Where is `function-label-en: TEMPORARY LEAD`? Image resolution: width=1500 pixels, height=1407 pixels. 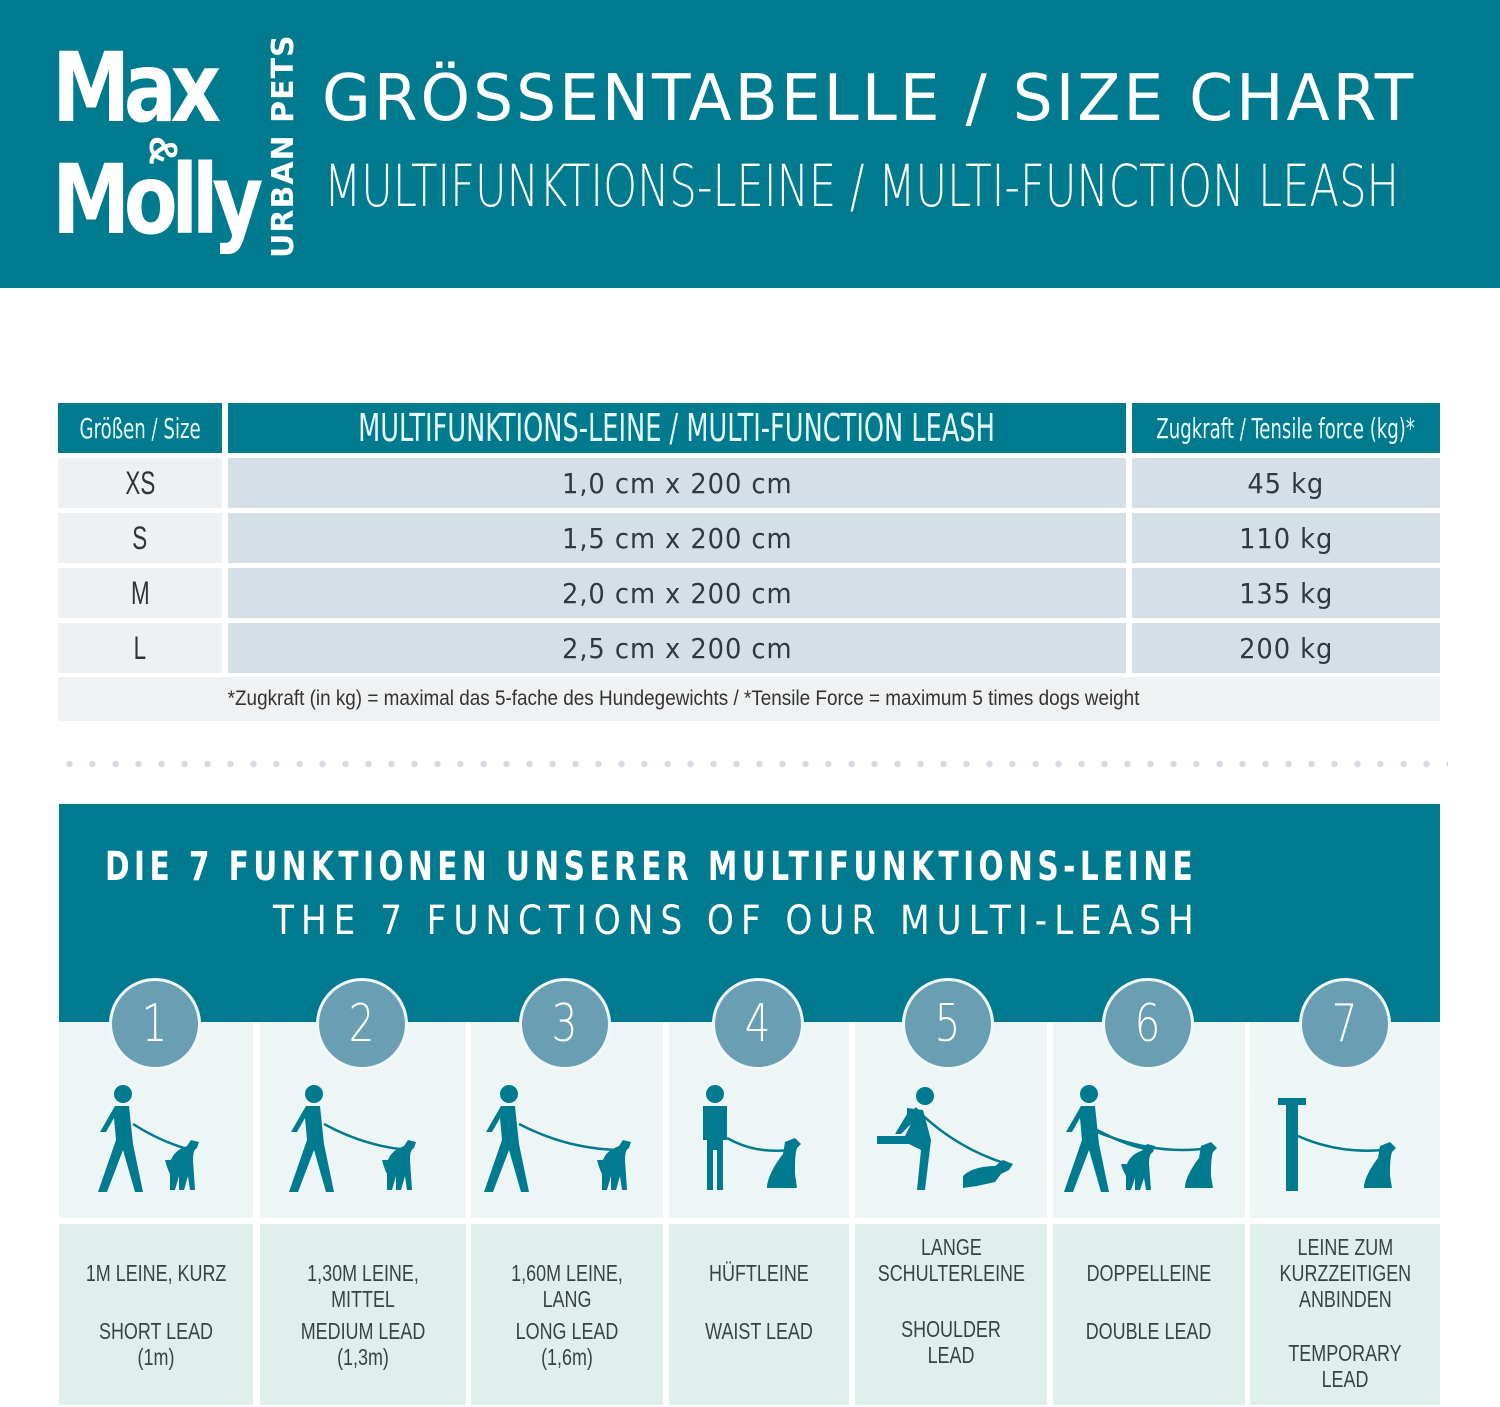 function-label-en: TEMPORARY LEAD is located at coordinates (1345, 1366).